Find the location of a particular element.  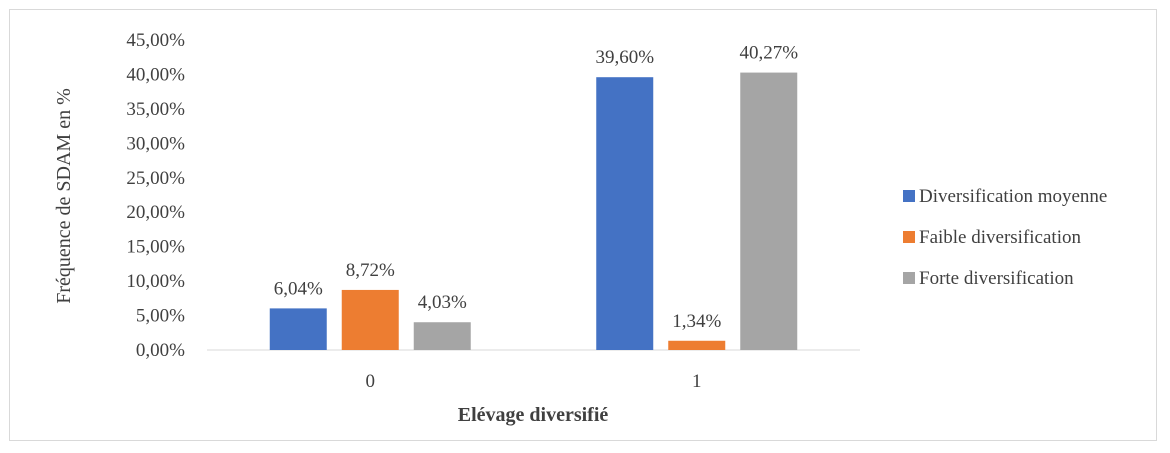

y-tick-label: 20,00% is located at coordinates (155, 212).